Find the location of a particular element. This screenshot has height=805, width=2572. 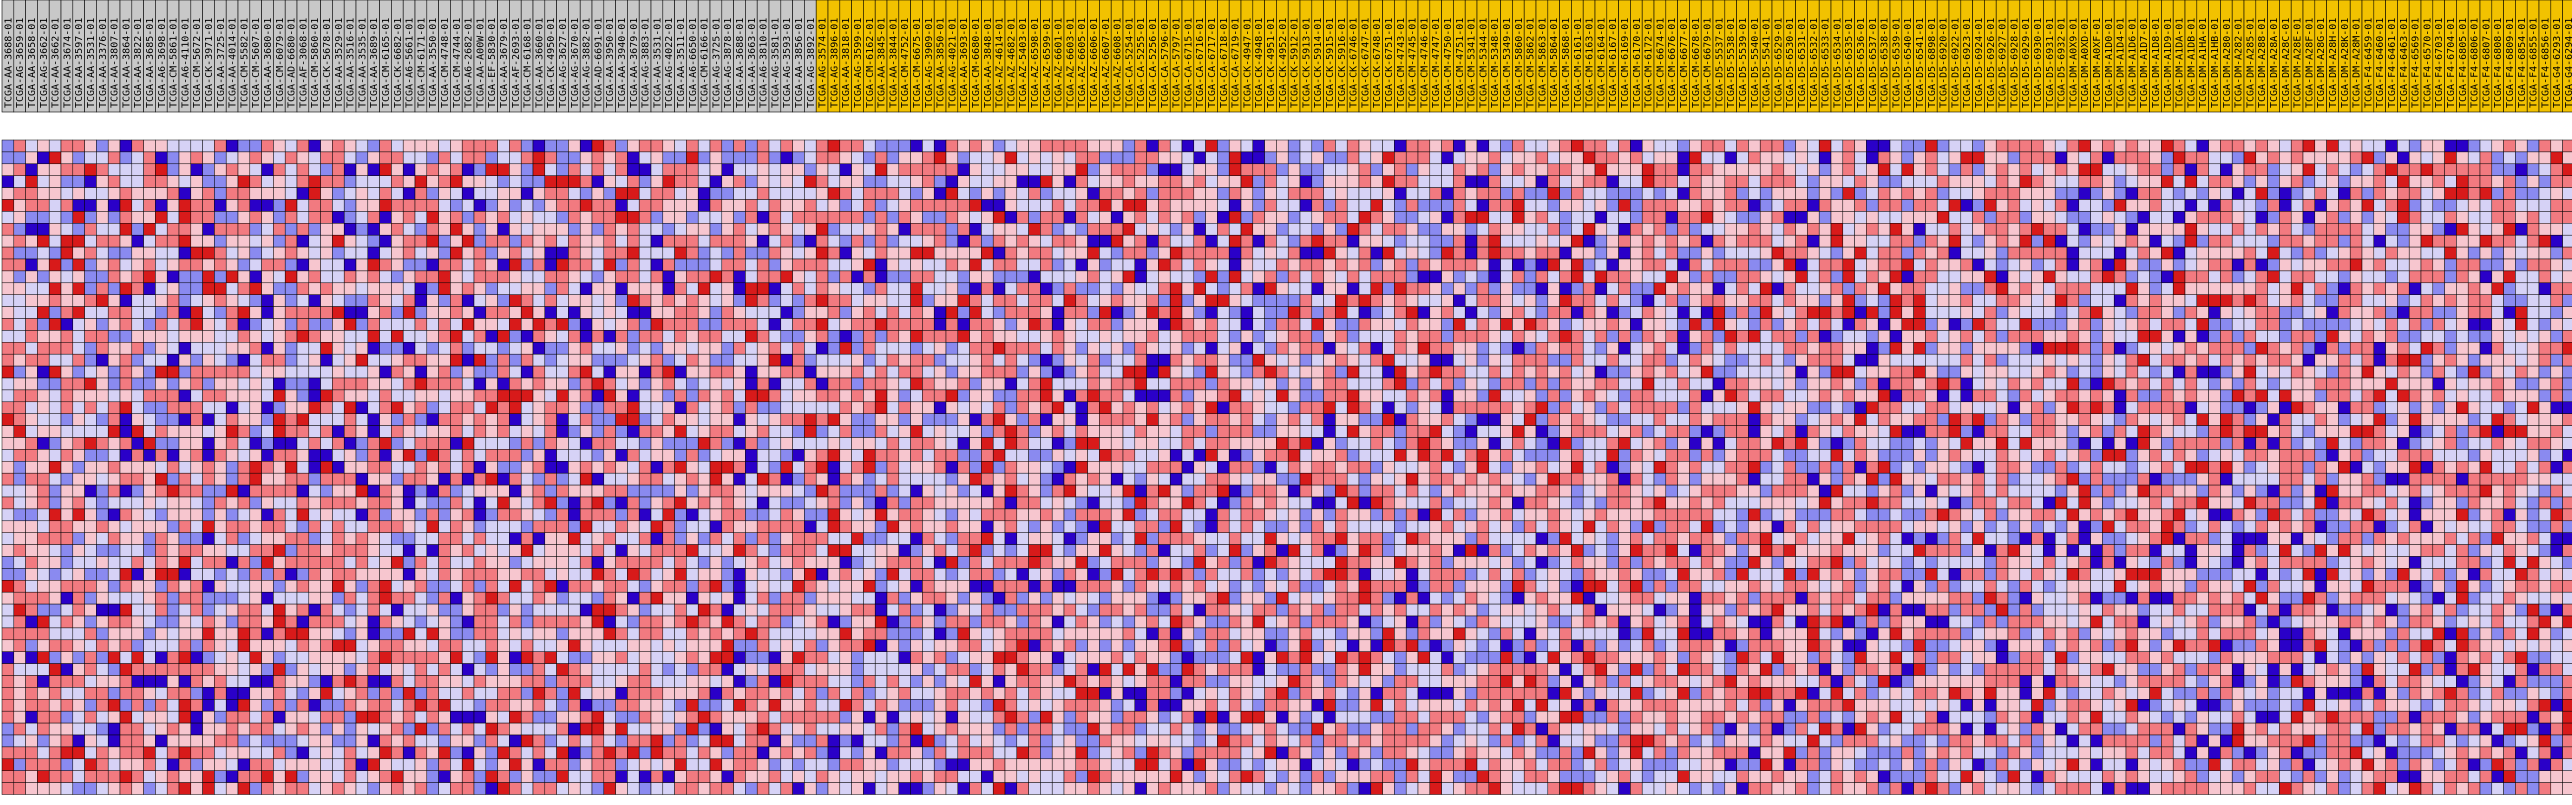

column-label: TCGA-DM-A288-01 is located at coordinates (2262, 63).